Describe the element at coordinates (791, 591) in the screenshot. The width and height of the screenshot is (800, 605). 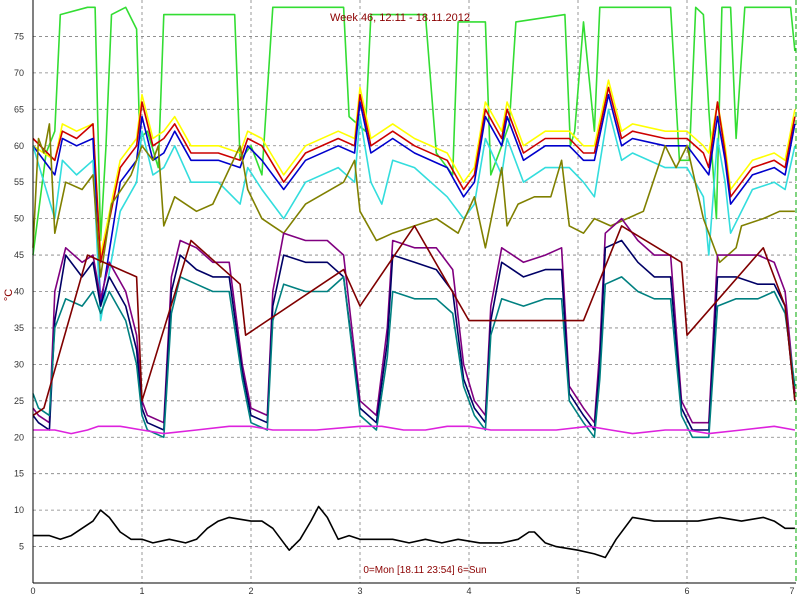
I see `x-tick-label: 7` at that location.